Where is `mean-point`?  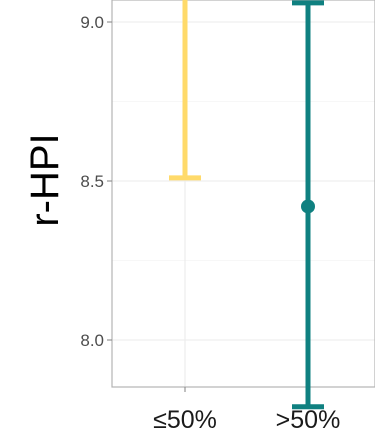
mean-point is located at coordinates (308, 206).